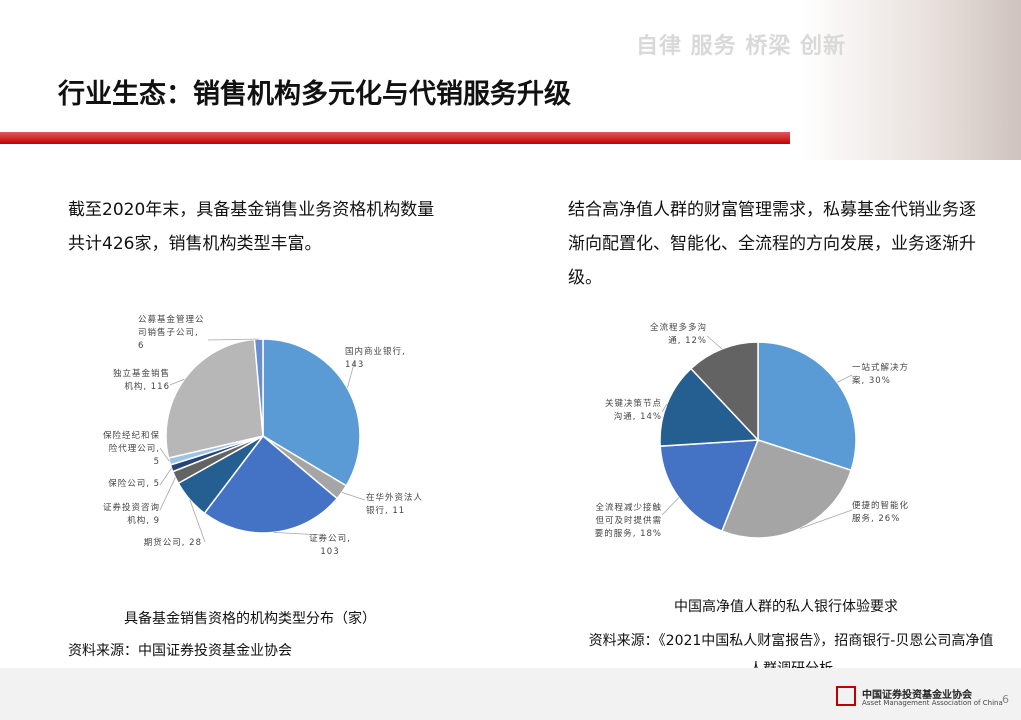 This screenshot has width=1021, height=720. Describe the element at coordinates (131, 514) in the screenshot. I see `data-label: 证券投资咨询机构, 9` at that location.